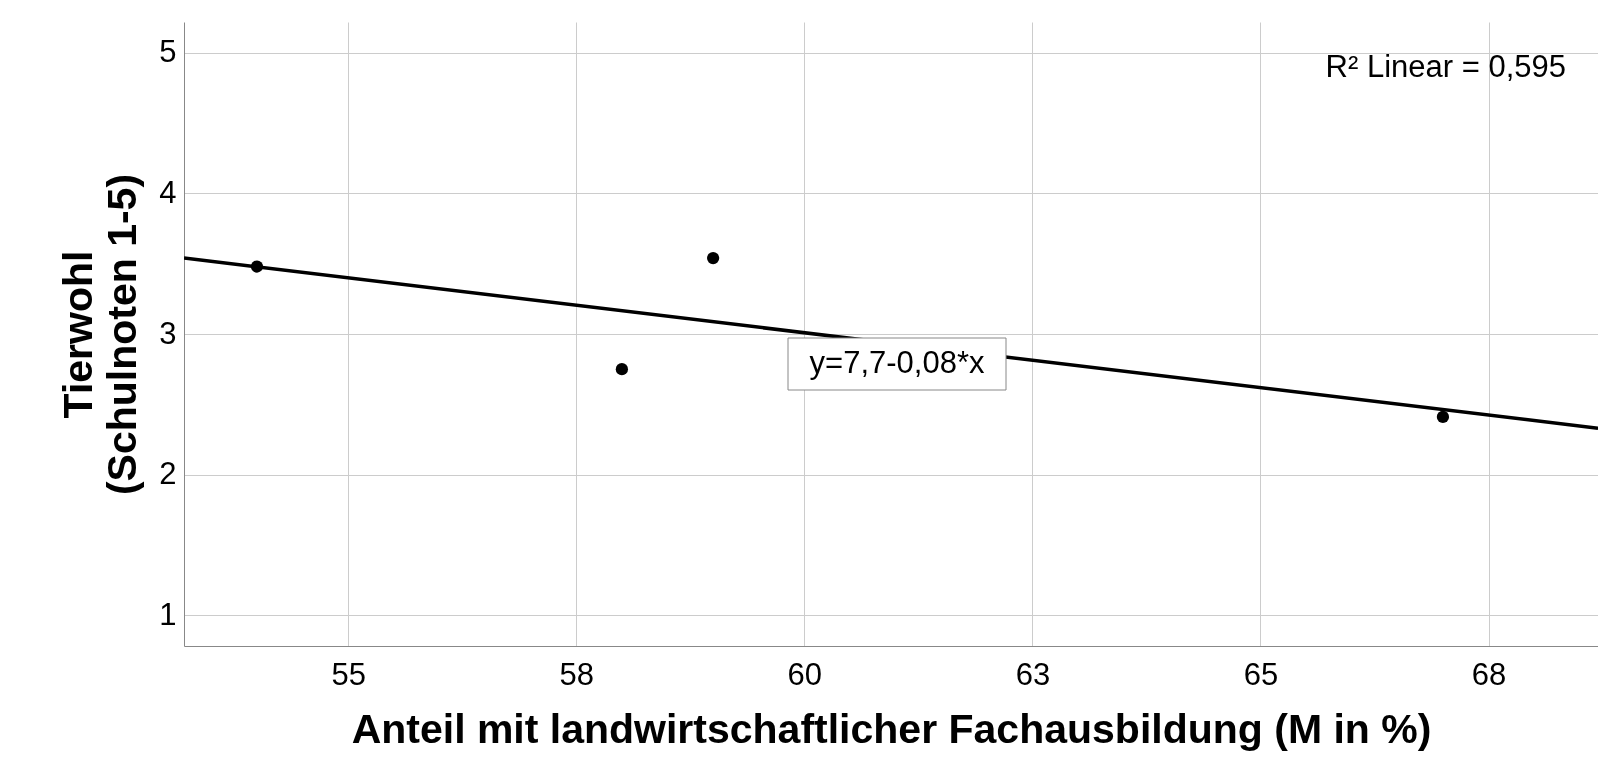 This screenshot has width=1602, height=773. What do you see at coordinates (168, 192) in the screenshot?
I see `y-tick-label: 4` at bounding box center [168, 192].